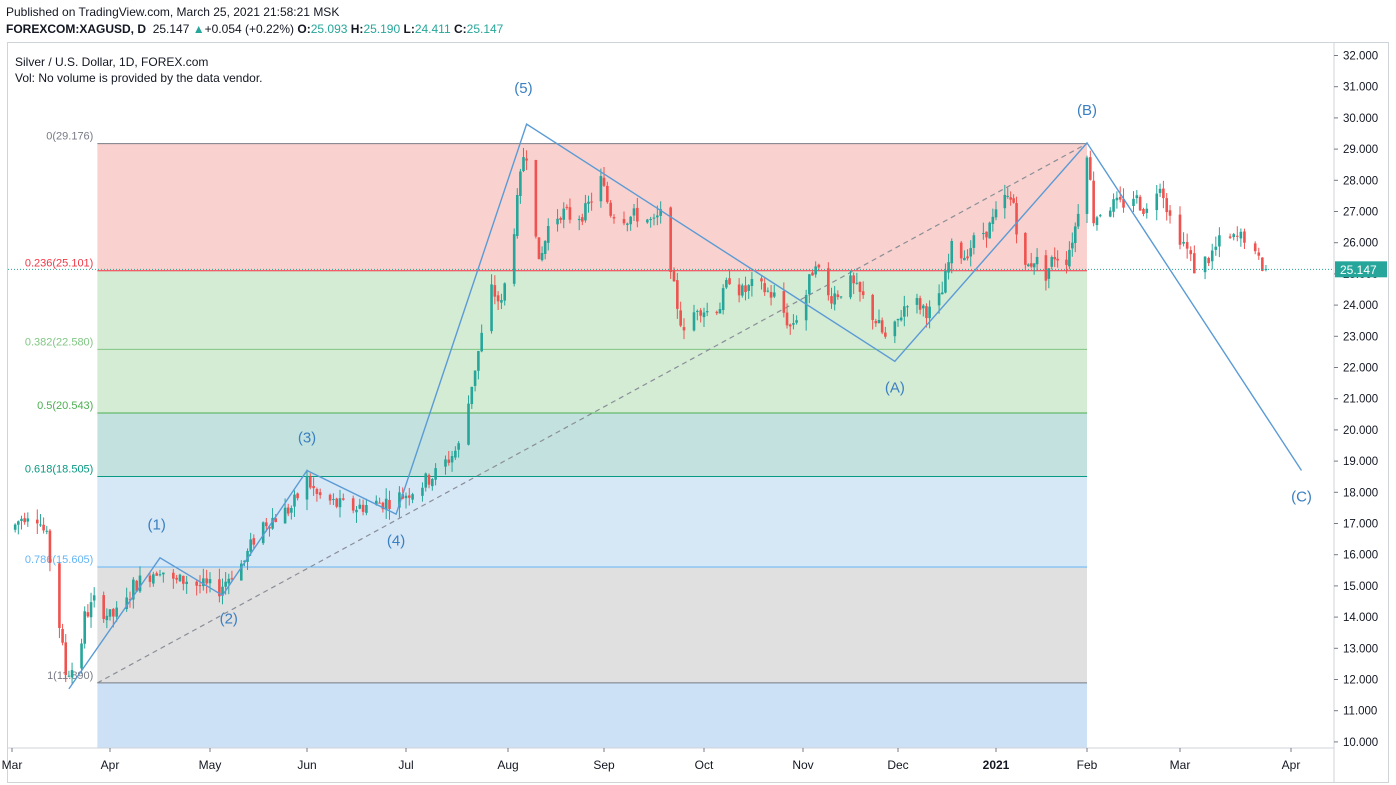  What do you see at coordinates (59, 560) in the screenshot?
I see `fib-level-label: 0.786(15.605)` at bounding box center [59, 560].